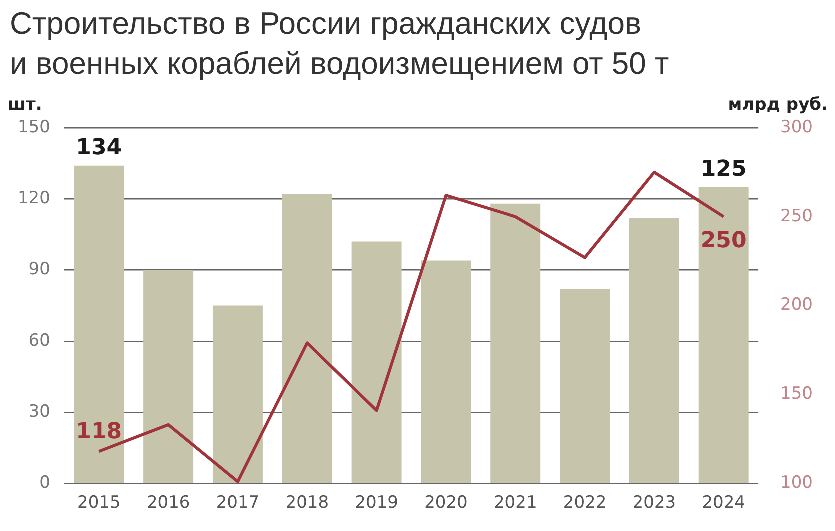 Image resolution: width=835 pixels, height=531 pixels. What do you see at coordinates (39, 412) in the screenshot?
I see `y-tick-label: 30` at bounding box center [39, 412].